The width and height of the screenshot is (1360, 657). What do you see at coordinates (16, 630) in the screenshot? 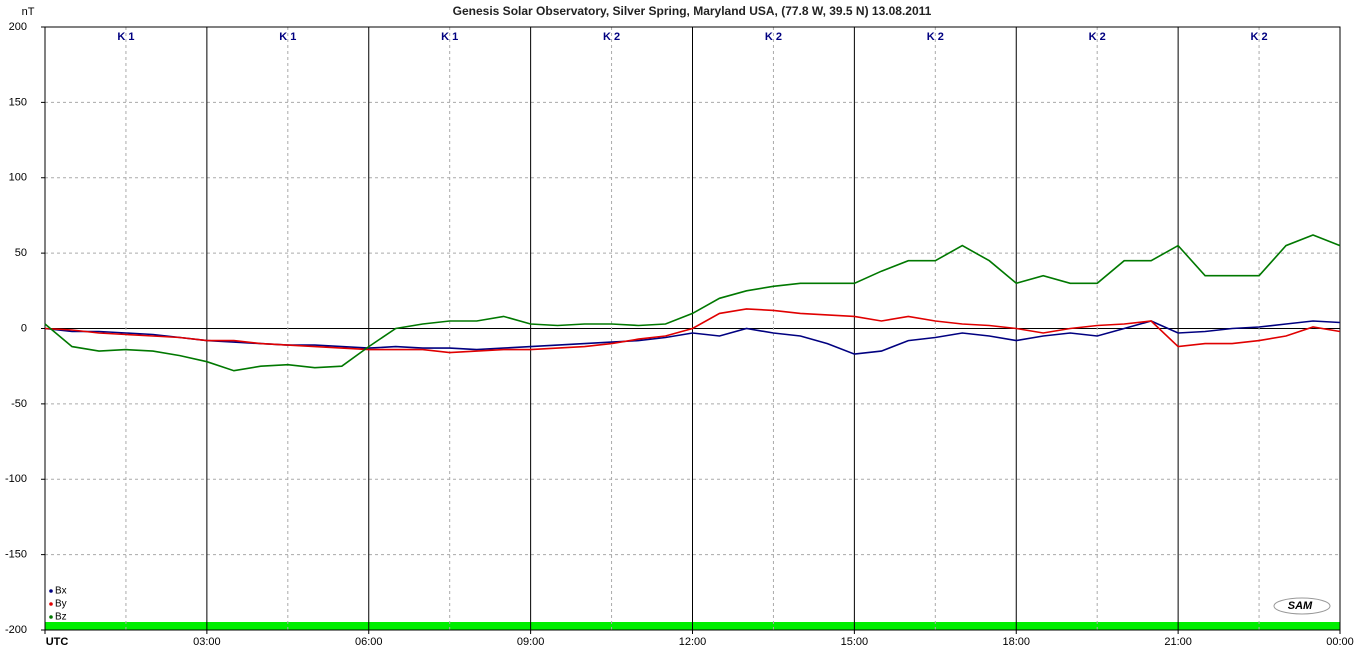
I see `y-tick-label: -200` at bounding box center [16, 630].